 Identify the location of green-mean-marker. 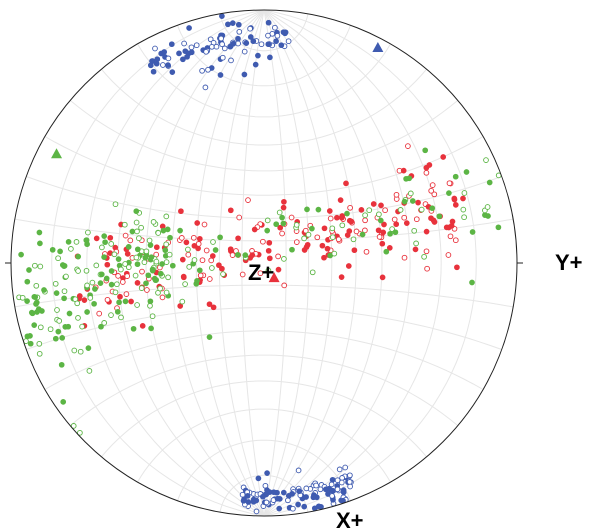
(57, 153).